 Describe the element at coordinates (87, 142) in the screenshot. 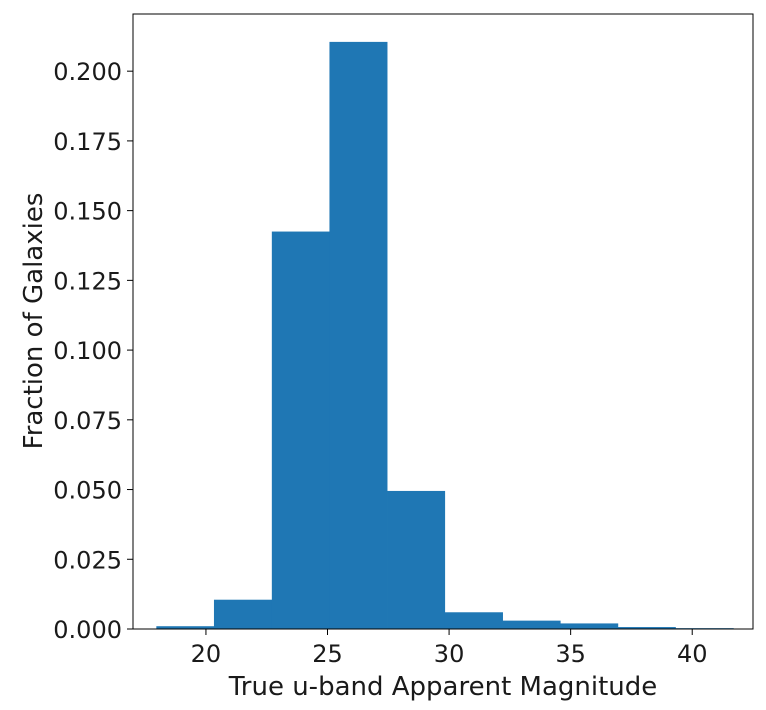

I see `y-tick-label: 0.175` at that location.